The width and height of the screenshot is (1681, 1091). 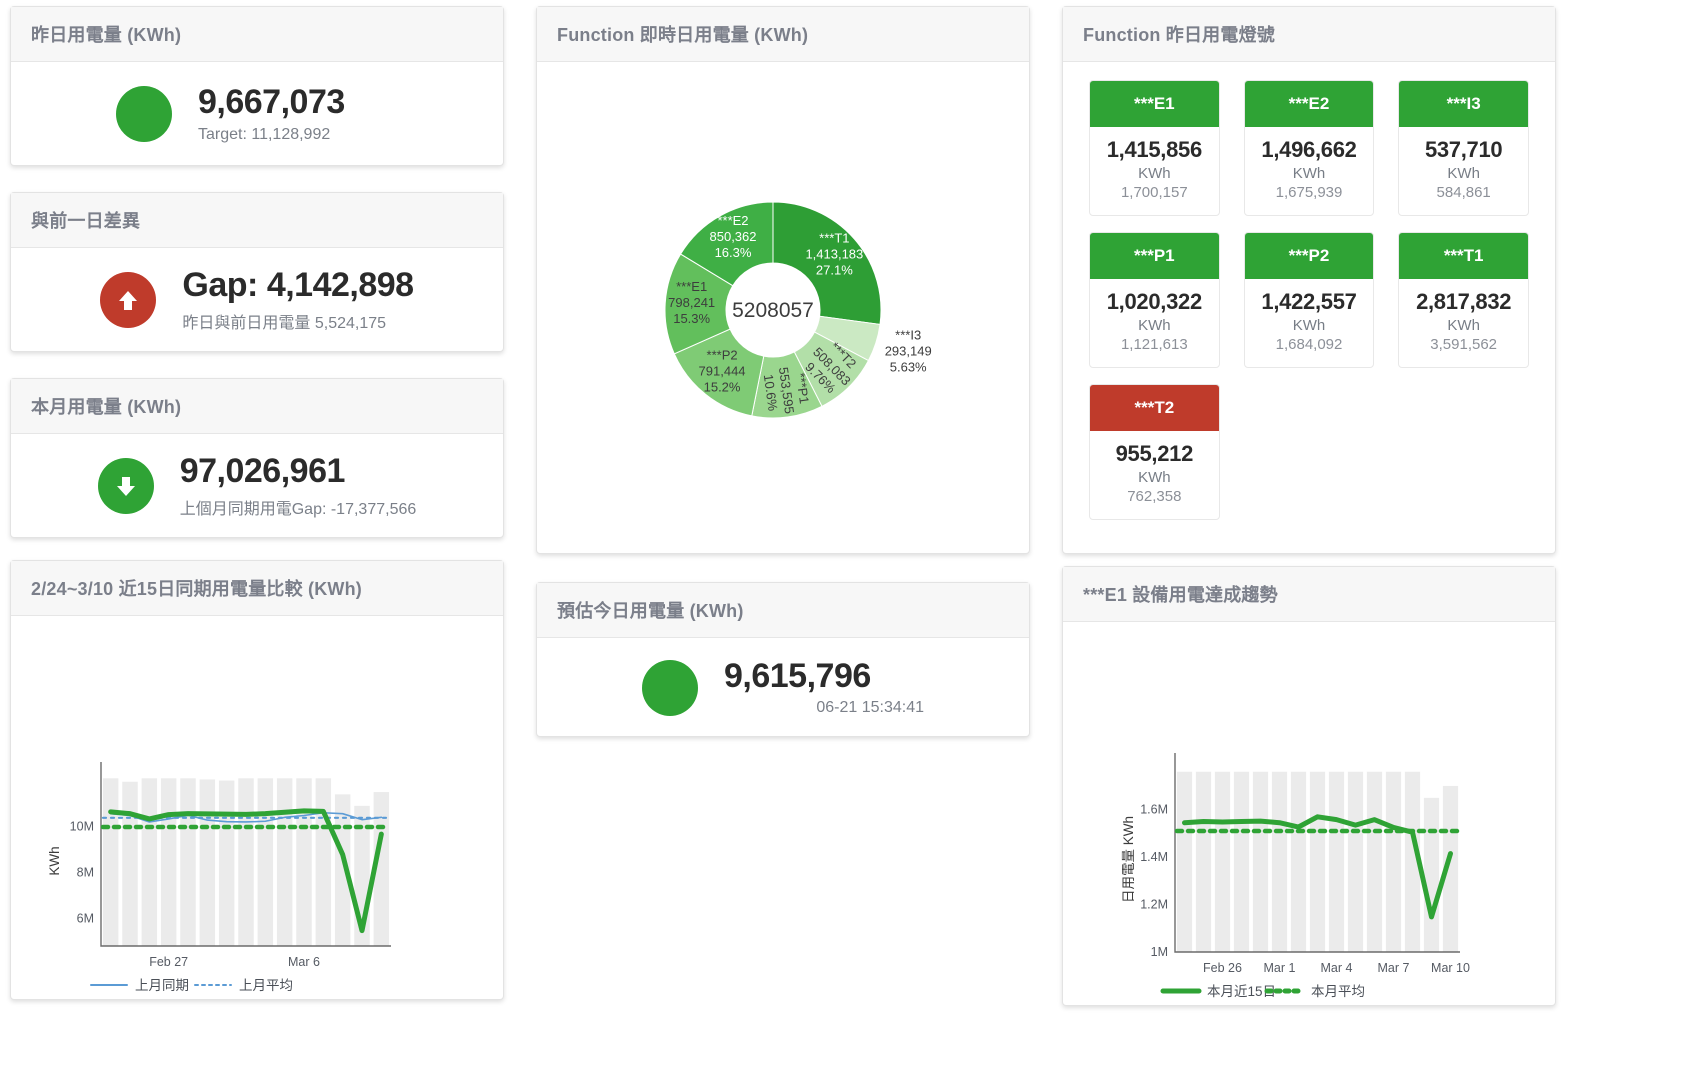 I want to click on status-tile-value: 2,817,832, so click(x=1464, y=301).